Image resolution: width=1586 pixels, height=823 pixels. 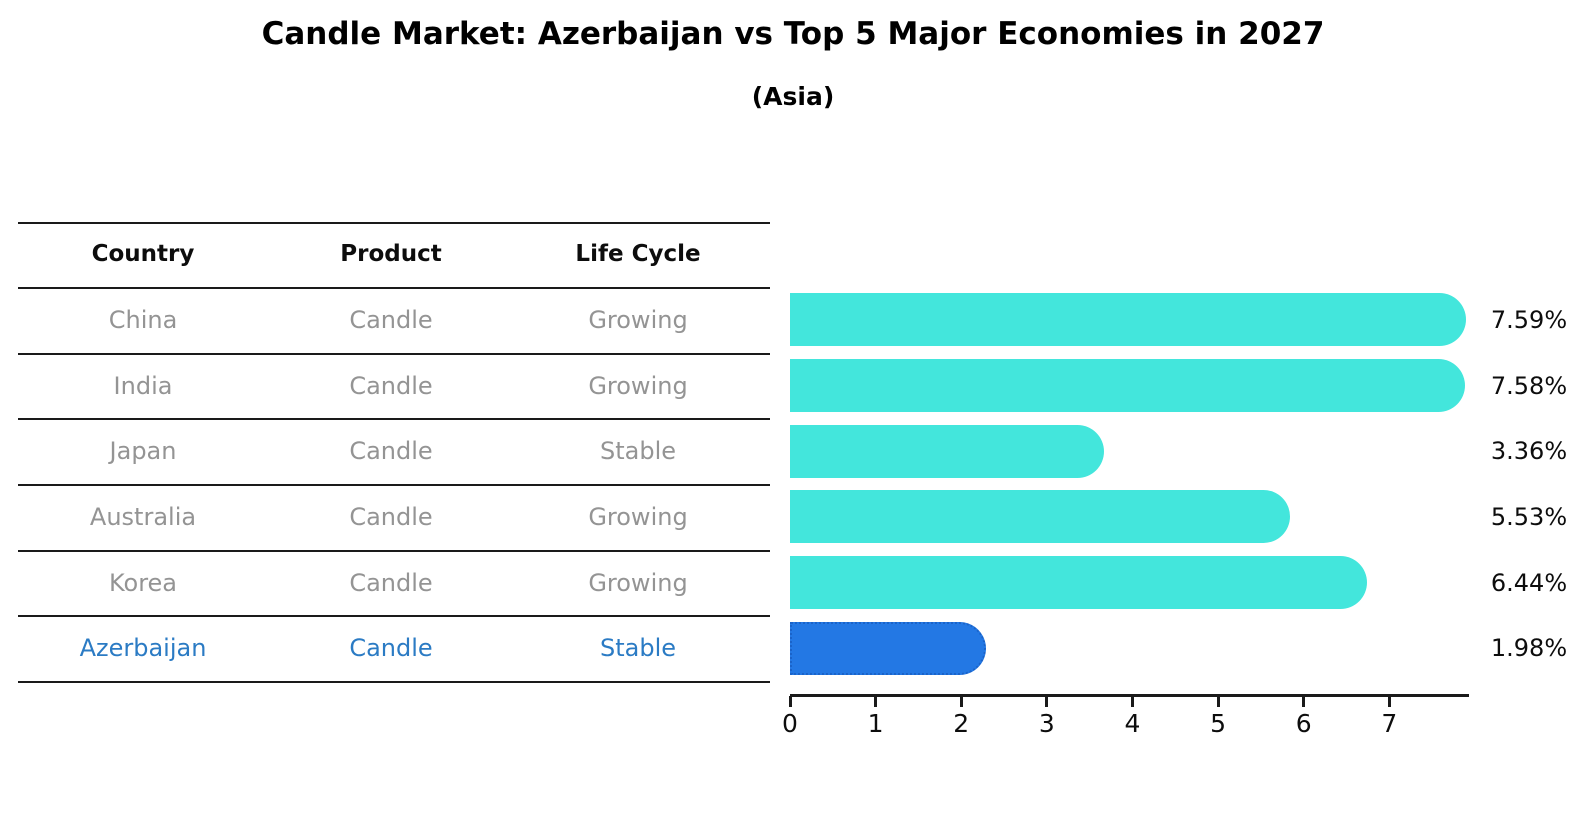 I want to click on bar-china, so click(x=1128, y=320).